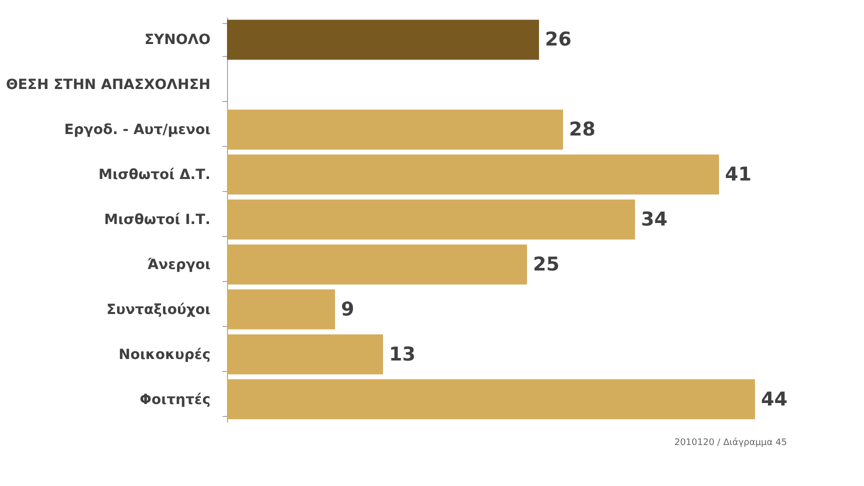 This screenshot has width=864, height=486. I want to click on y-tick-label: Νοικοκυρές, so click(164, 354).